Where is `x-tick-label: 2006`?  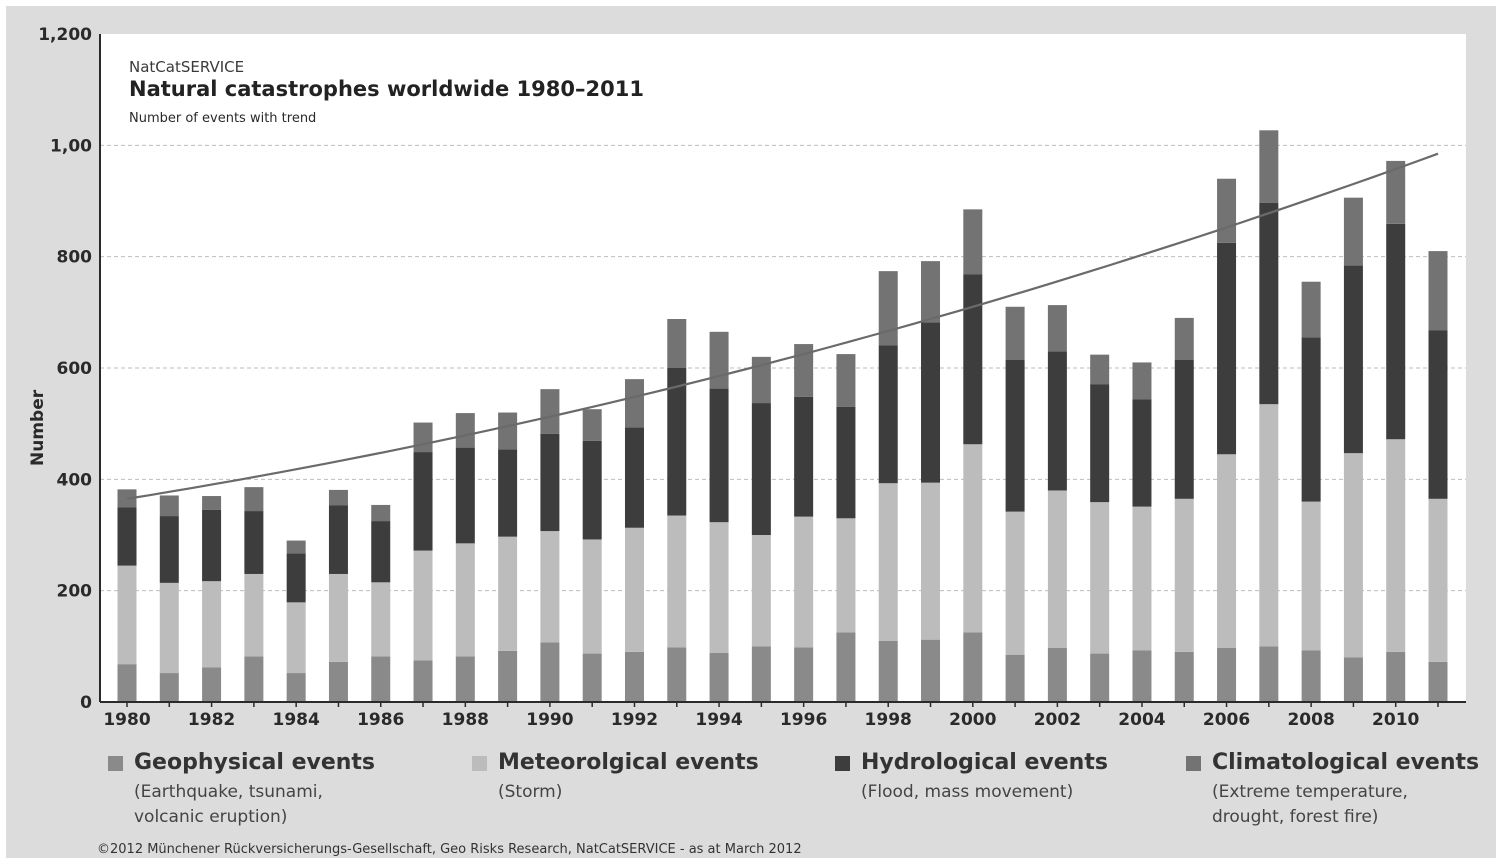
x-tick-label: 2006 is located at coordinates (1226, 720).